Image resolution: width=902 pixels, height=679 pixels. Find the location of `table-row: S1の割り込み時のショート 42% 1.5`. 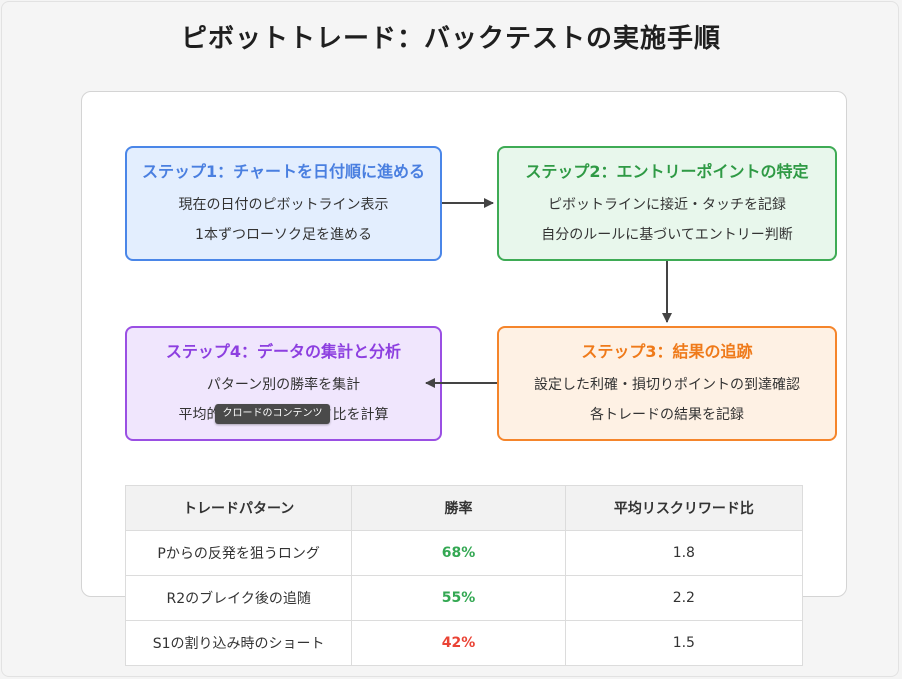

table-row: S1の割り込み時のショート 42% 1.5 is located at coordinates (464, 643).